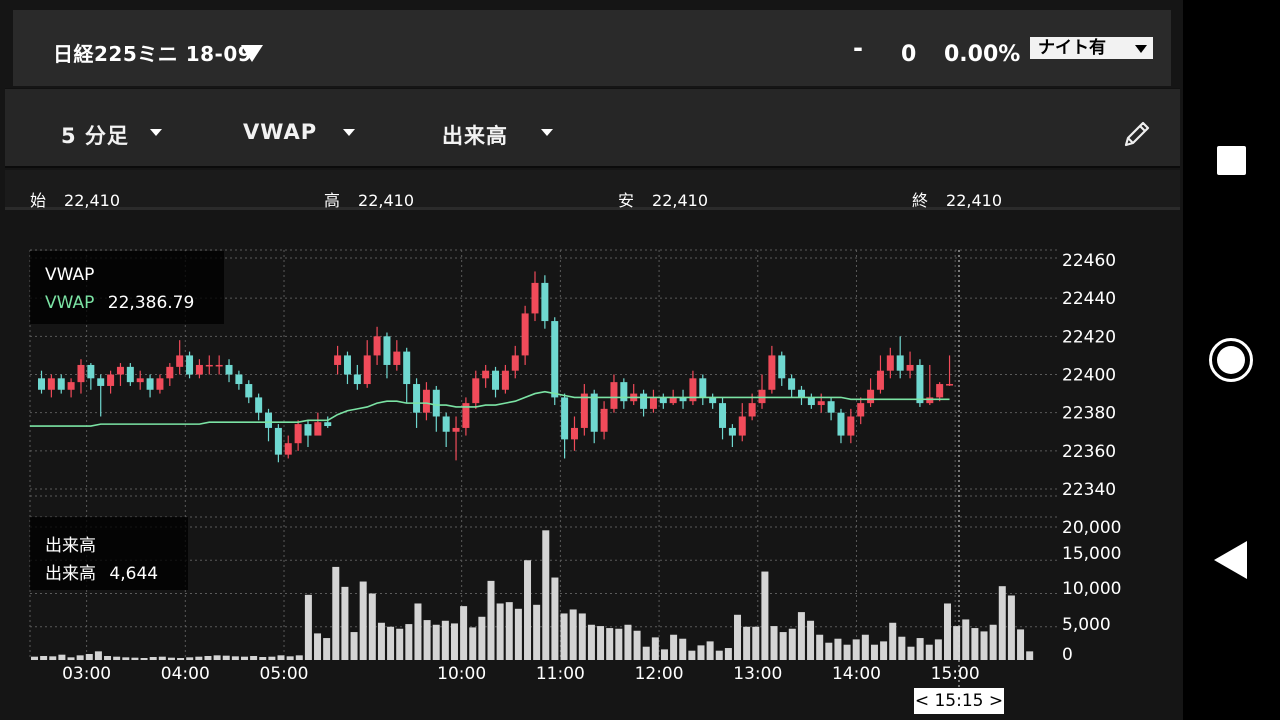 The width and height of the screenshot is (1280, 720). I want to click on indicator-dropdown-icon, so click(349, 132).